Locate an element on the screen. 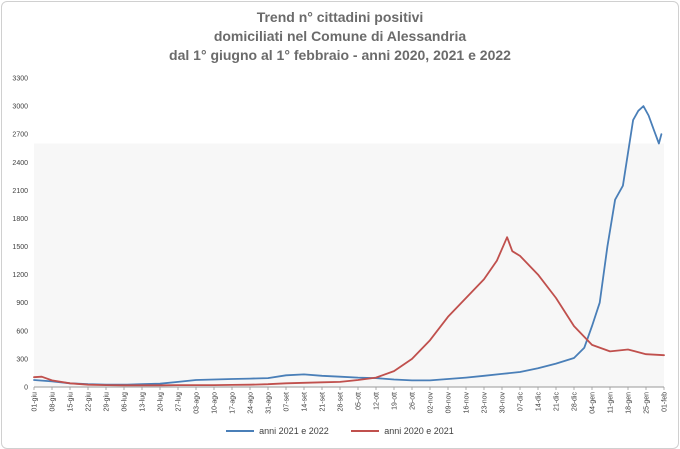 This screenshot has width=680, height=449. x-tick-label: 13-lug is located at coordinates (143, 402).